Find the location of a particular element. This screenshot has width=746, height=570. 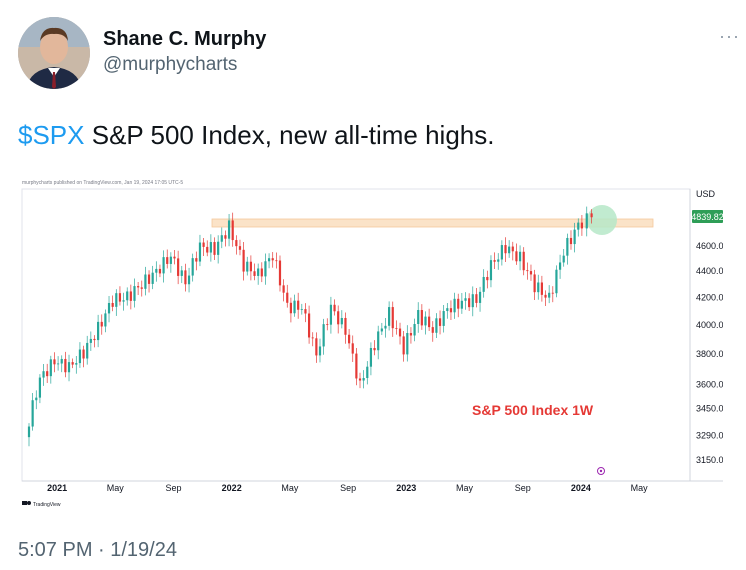

x-tick-label: 2022 is located at coordinates (232, 488).